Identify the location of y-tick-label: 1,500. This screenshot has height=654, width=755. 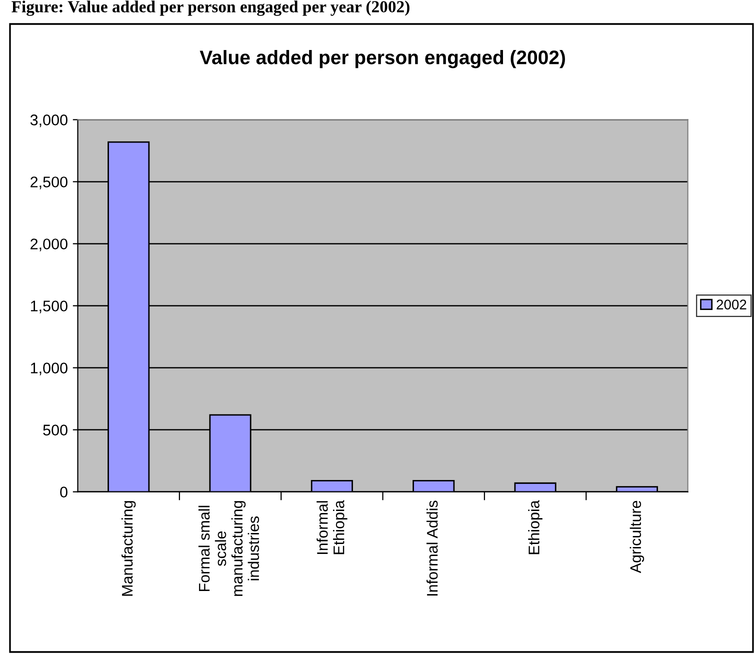
(49, 307).